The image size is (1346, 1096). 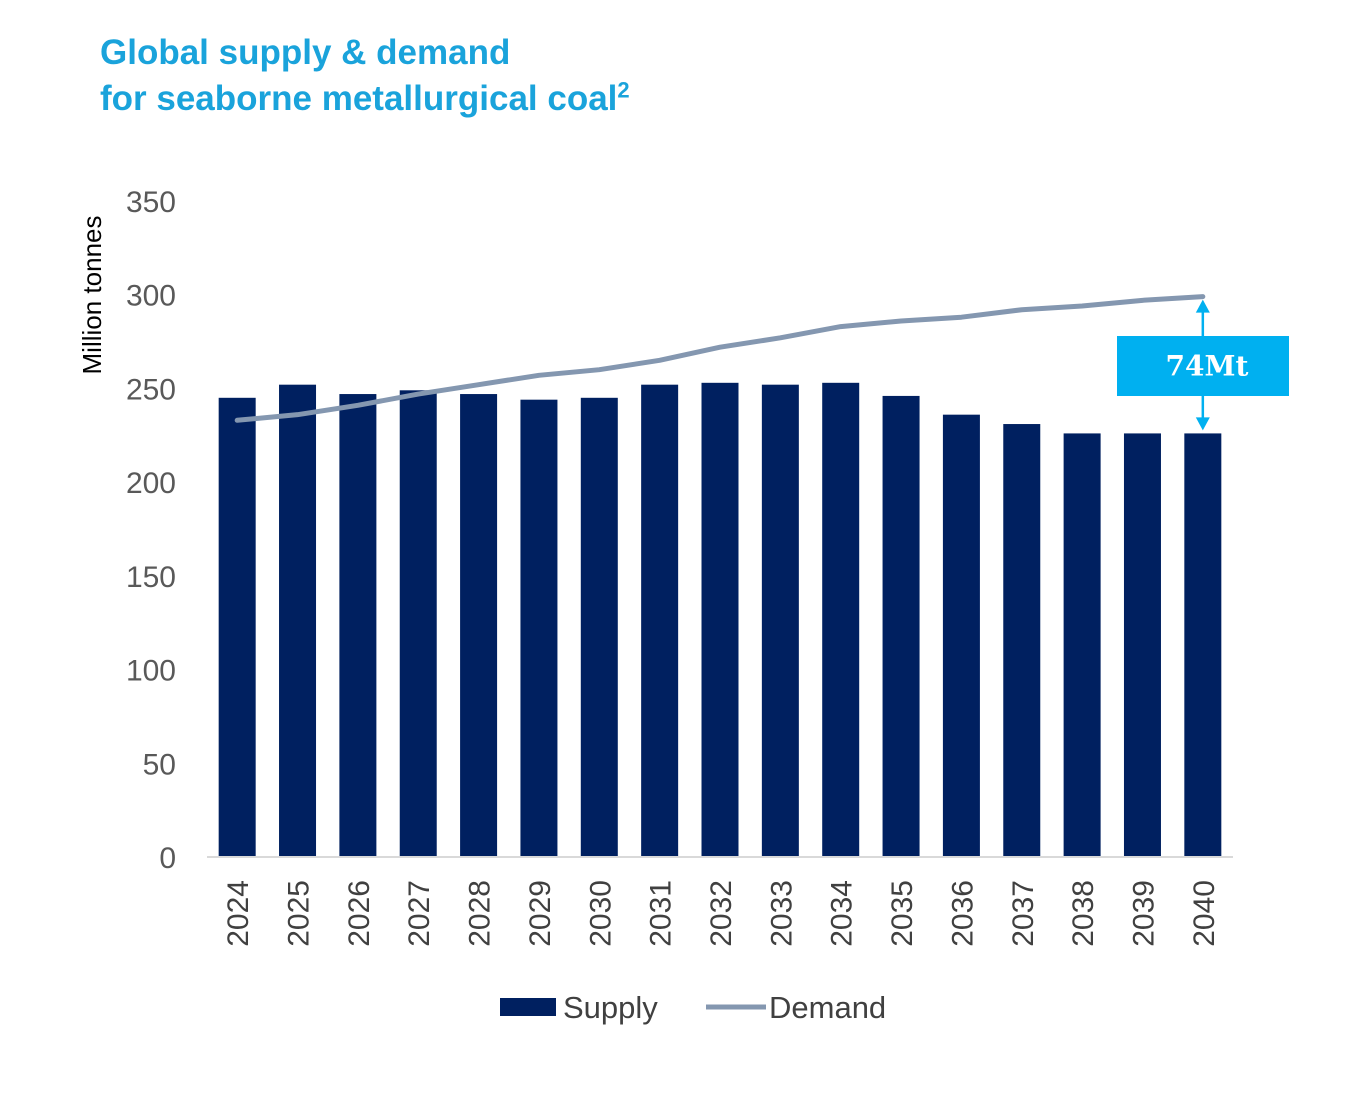 What do you see at coordinates (151, 202) in the screenshot?
I see `y-tick-label: 350` at bounding box center [151, 202].